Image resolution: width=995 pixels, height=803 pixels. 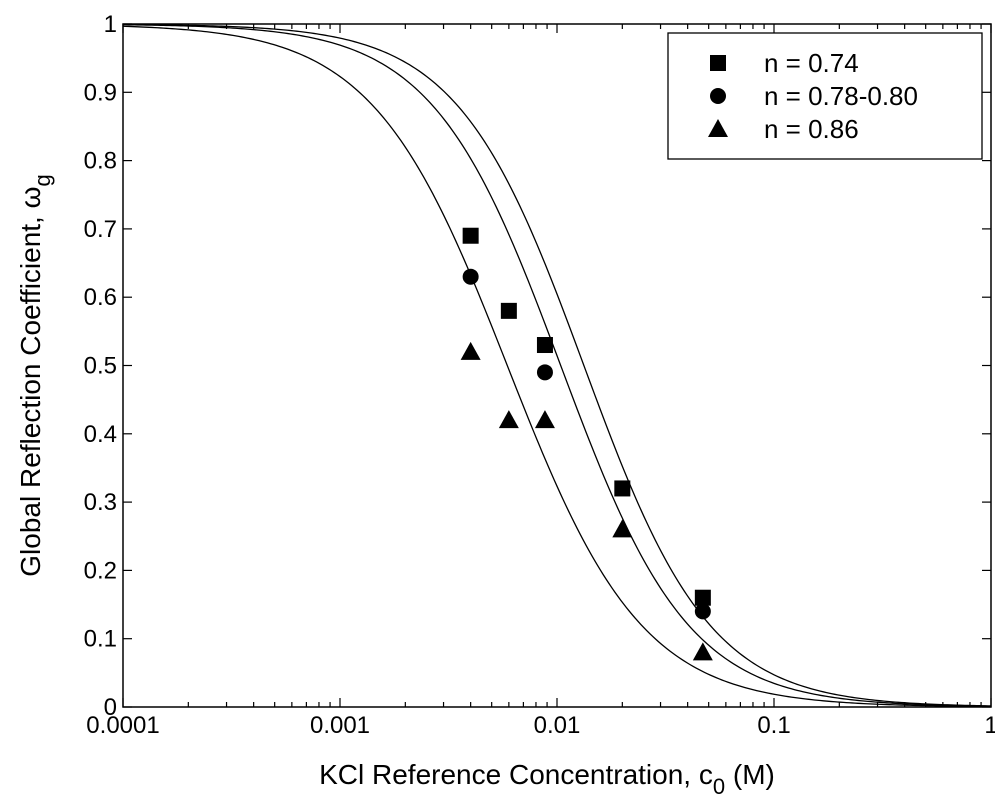 I want to click on x-tick-label: 0.01, so click(x=557, y=725).